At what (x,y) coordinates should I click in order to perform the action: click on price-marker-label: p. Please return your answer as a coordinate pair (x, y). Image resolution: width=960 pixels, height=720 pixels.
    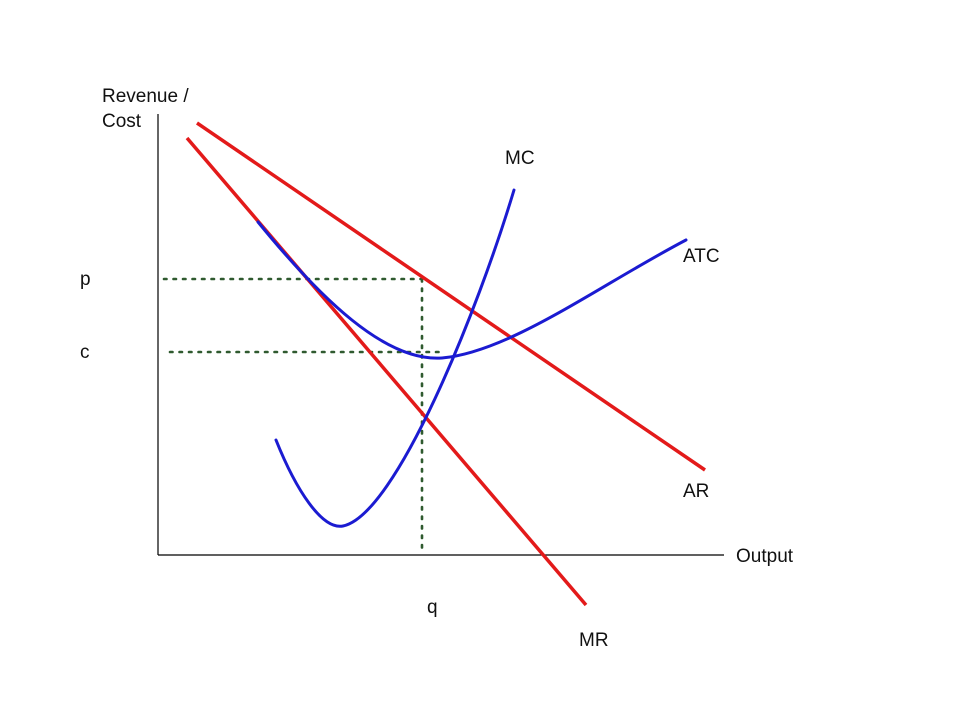
    Looking at the image, I should click on (85, 279).